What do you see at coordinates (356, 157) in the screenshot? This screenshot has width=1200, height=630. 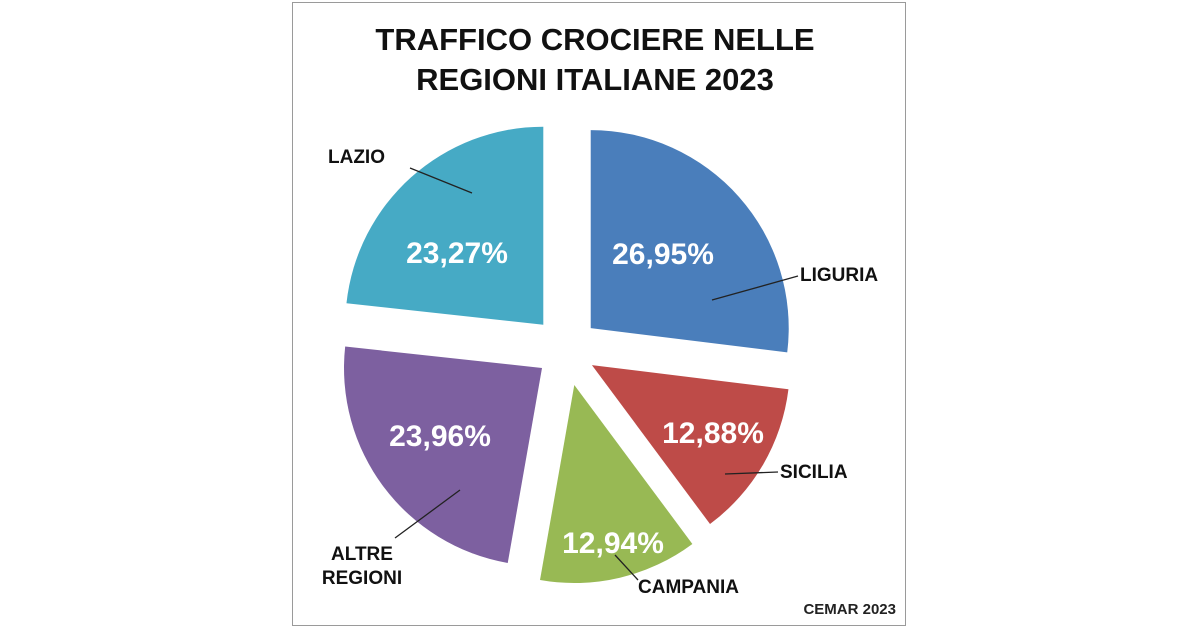 I see `category-label-lazio: LAZIO` at bounding box center [356, 157].